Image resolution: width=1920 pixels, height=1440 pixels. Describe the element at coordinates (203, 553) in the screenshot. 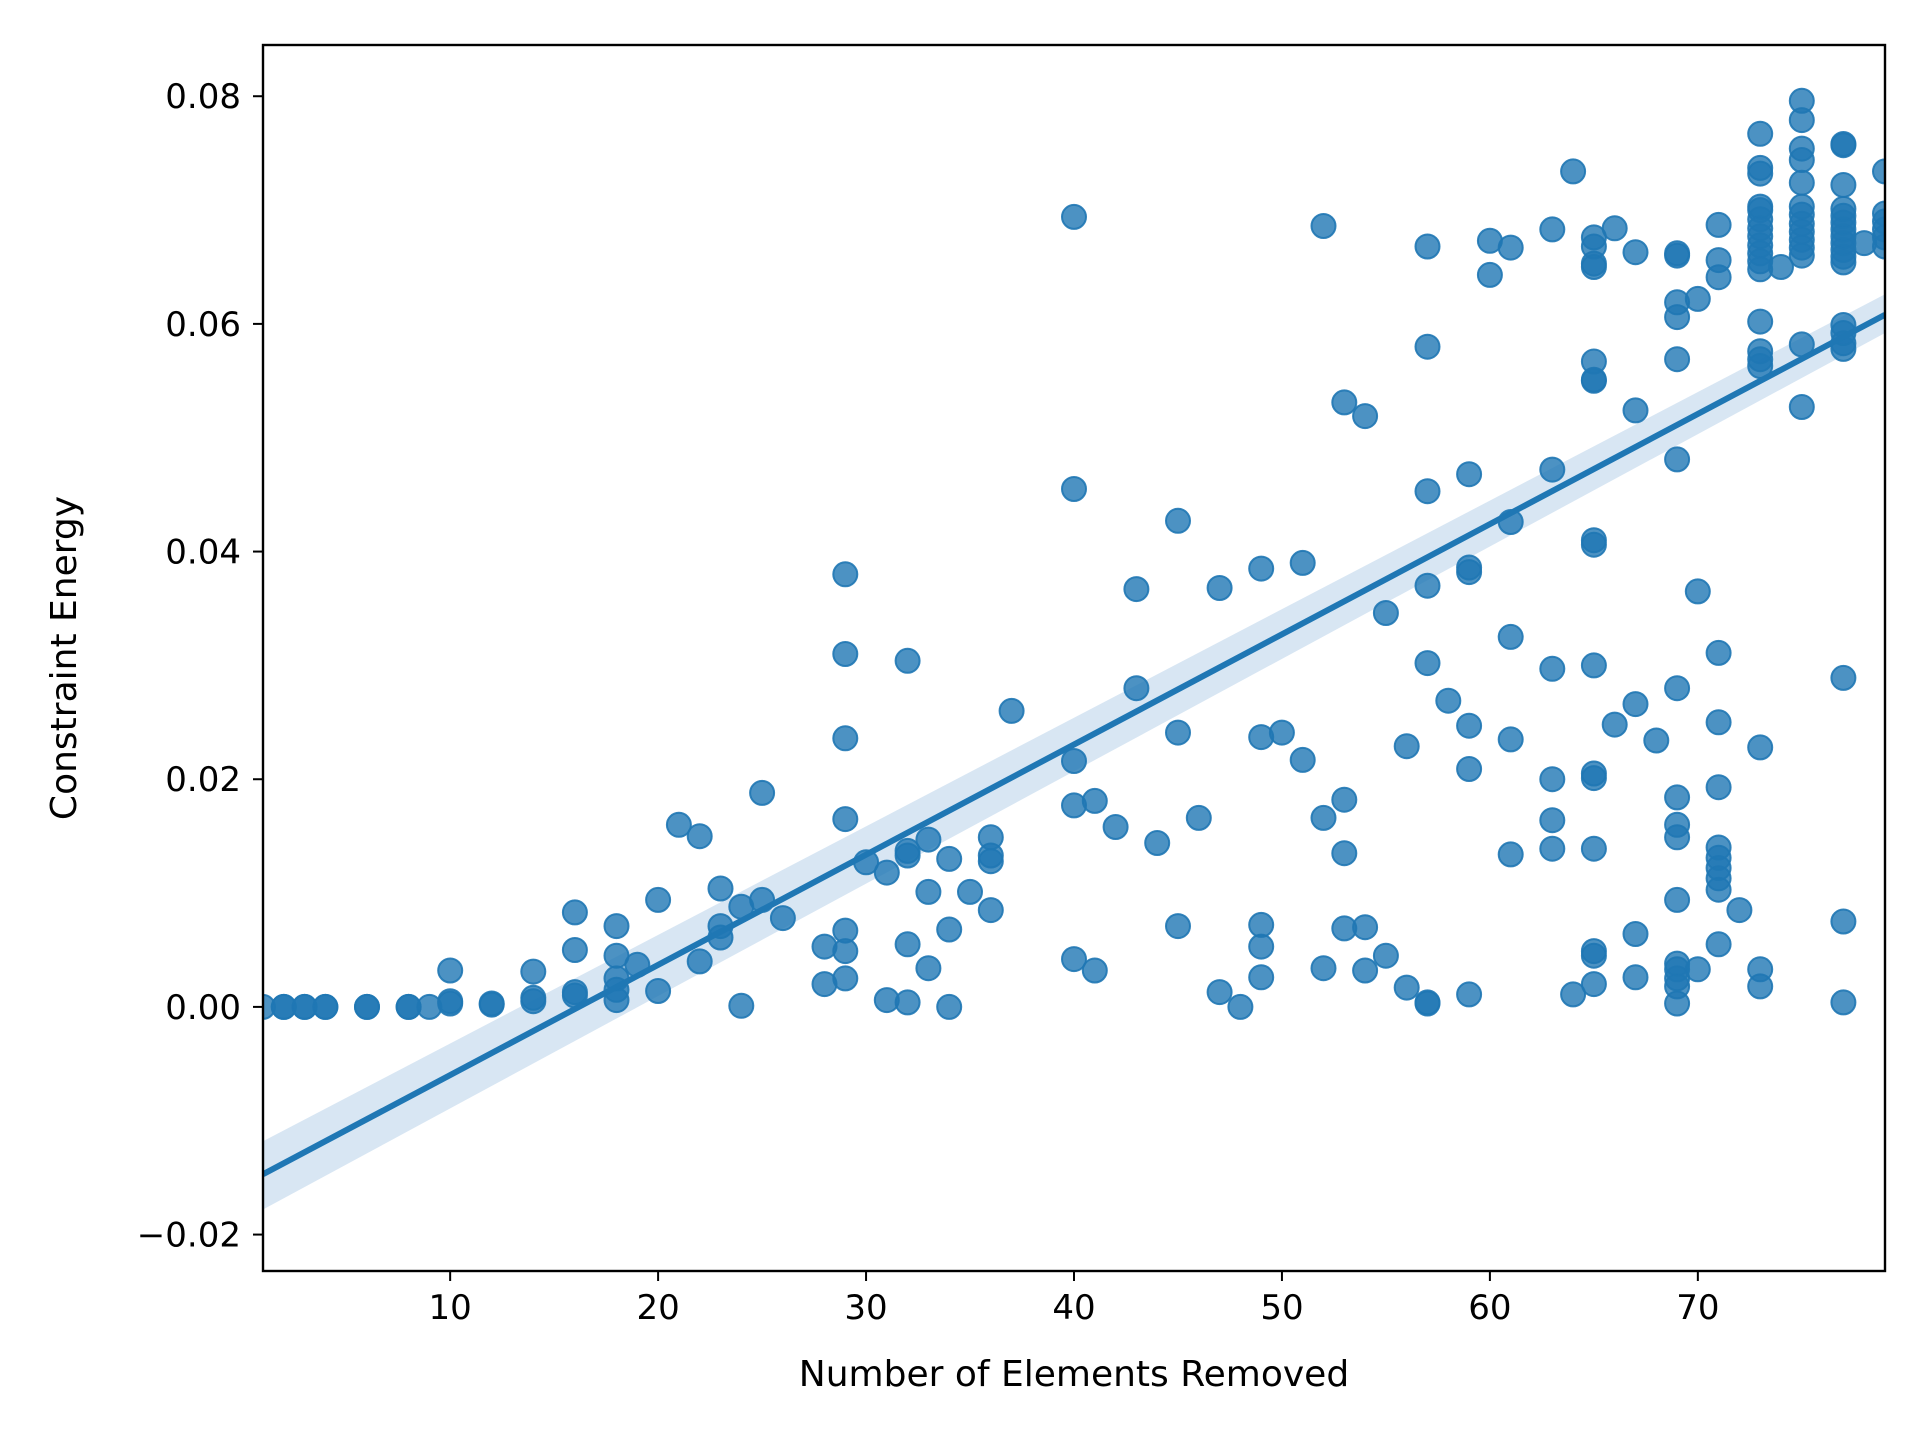

I see `y-tick-label: 0.04` at that location.